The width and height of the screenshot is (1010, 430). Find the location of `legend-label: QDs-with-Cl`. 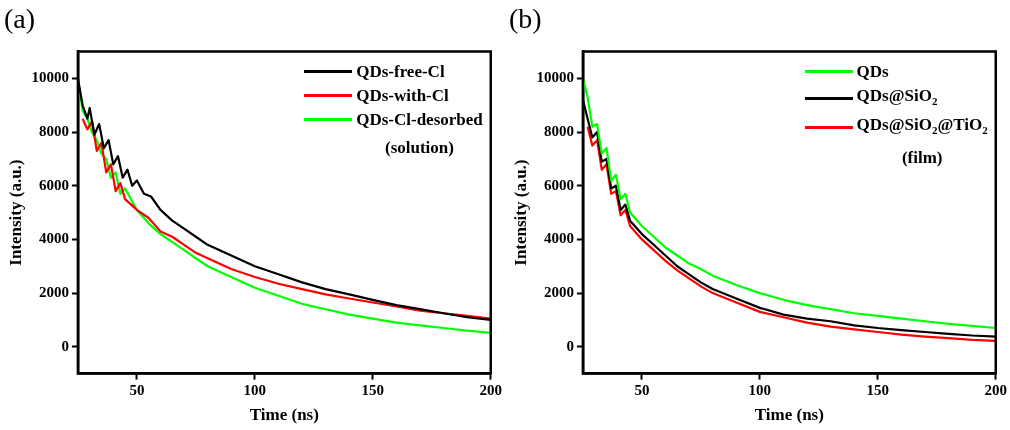

legend-label: QDs-with-Cl is located at coordinates (402, 95).